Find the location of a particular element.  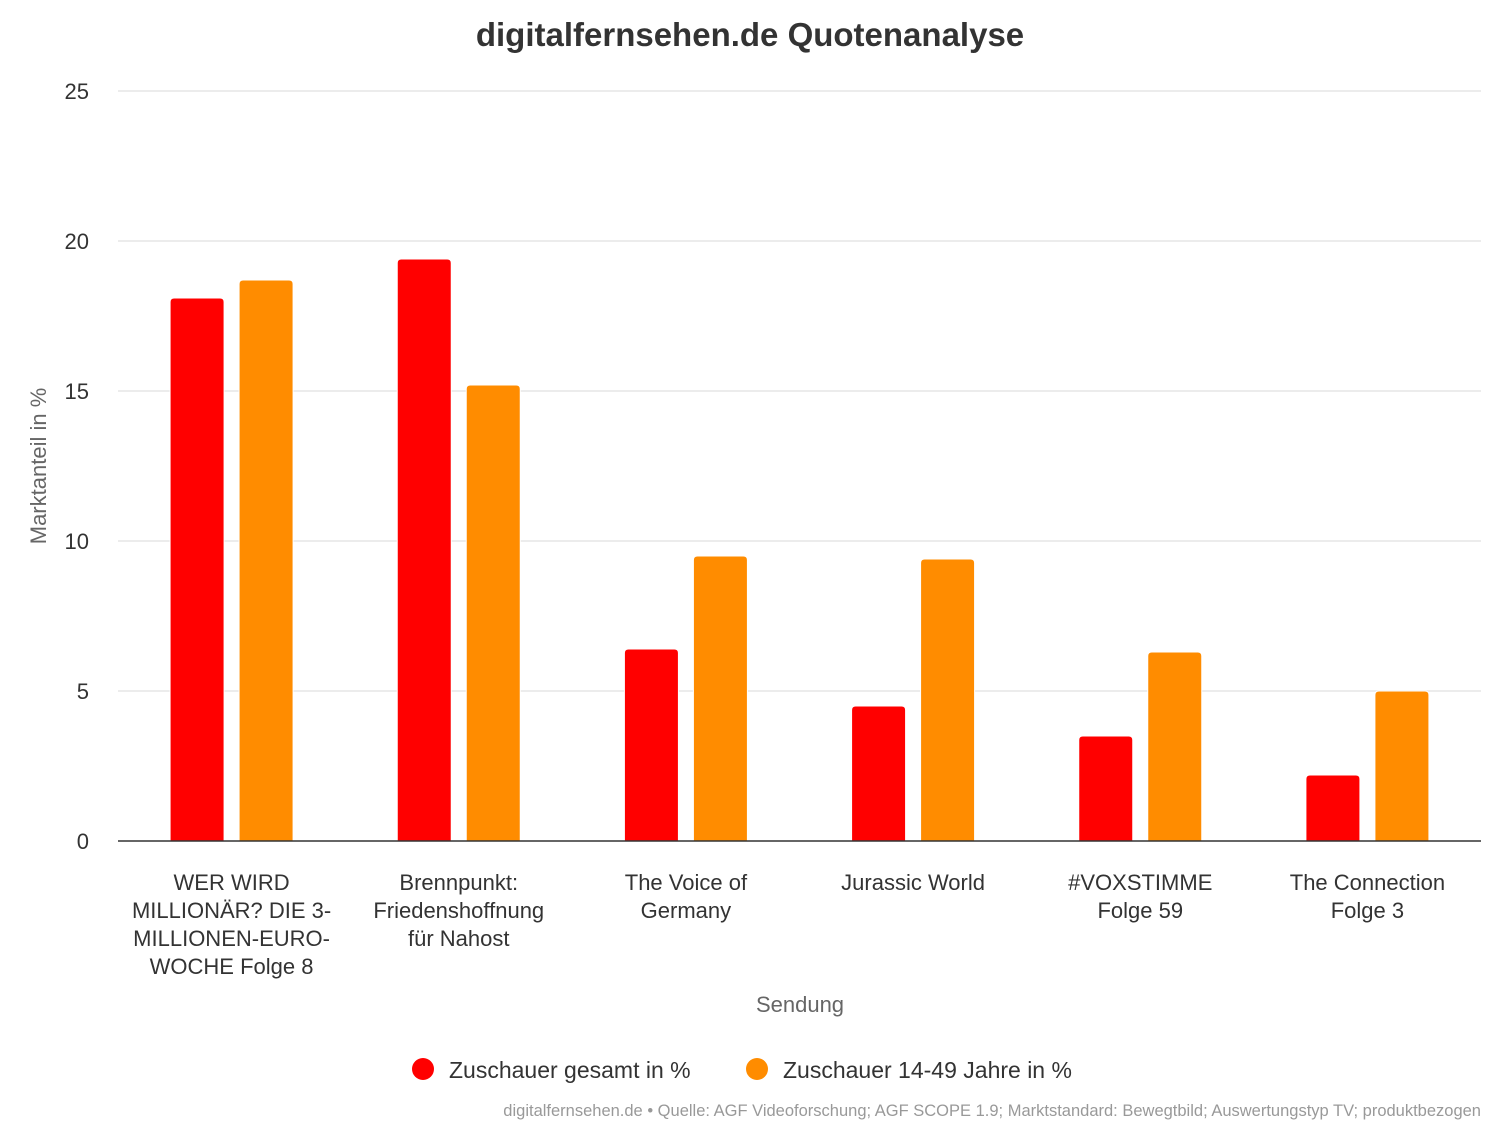

x-category-line: Folge 3 is located at coordinates (1367, 910).